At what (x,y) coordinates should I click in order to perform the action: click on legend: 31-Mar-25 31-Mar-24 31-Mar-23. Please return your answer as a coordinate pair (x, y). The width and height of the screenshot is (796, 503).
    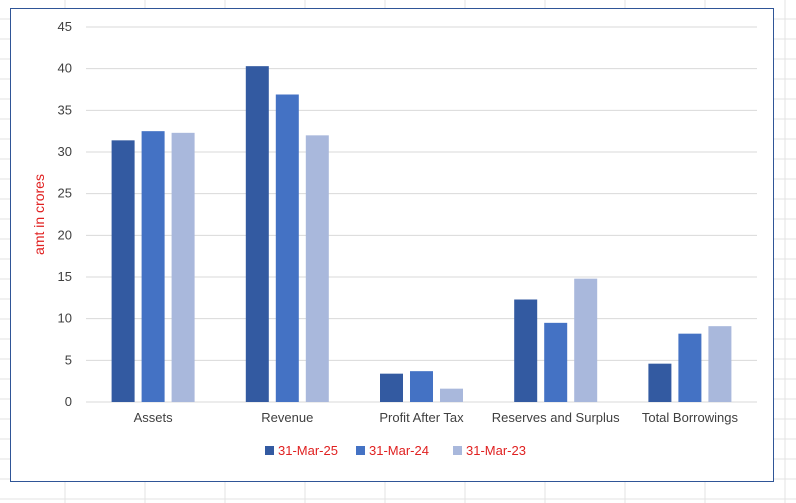
    Looking at the image, I should click on (395, 450).